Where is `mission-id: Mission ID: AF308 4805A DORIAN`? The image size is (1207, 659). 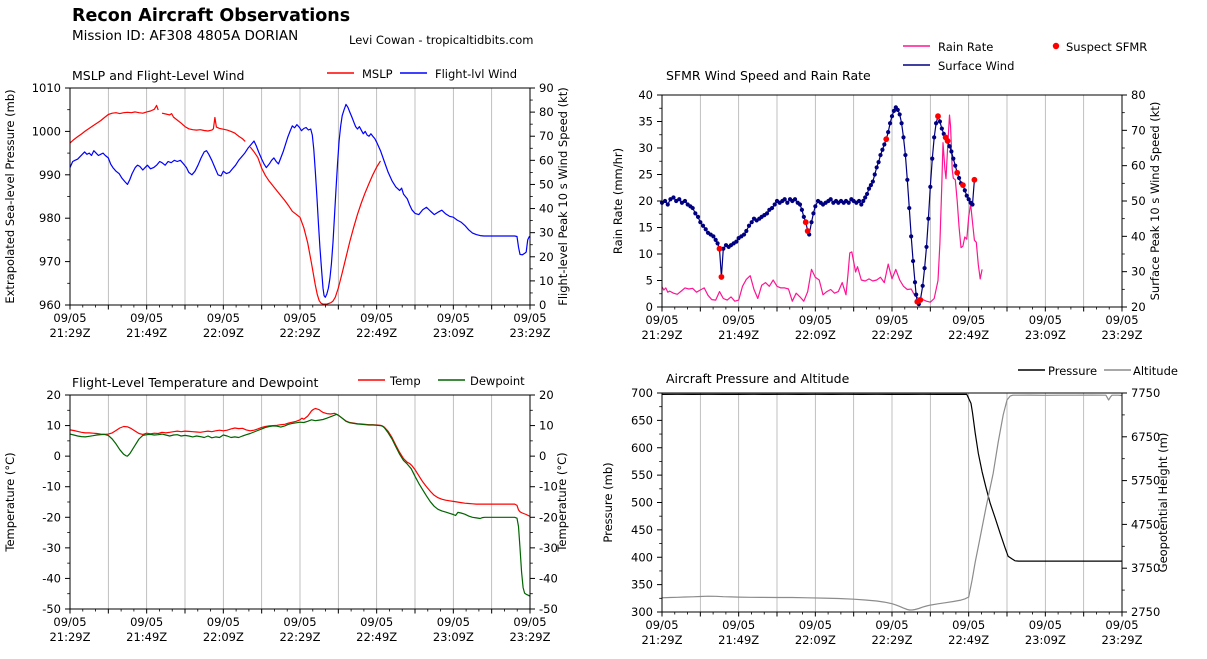 mission-id: Mission ID: AF308 4805A DORIAN is located at coordinates (185, 36).